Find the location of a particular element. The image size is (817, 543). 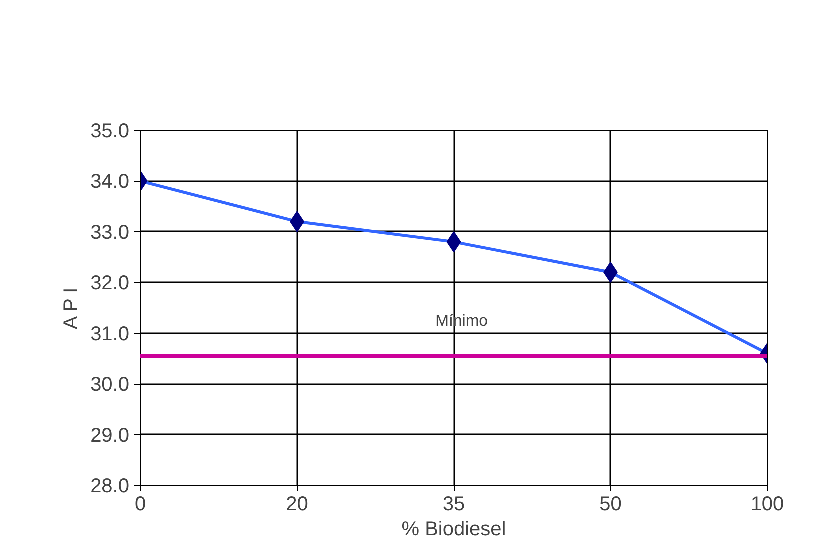

y-tick-label: 35.0 is located at coordinates (110, 131).